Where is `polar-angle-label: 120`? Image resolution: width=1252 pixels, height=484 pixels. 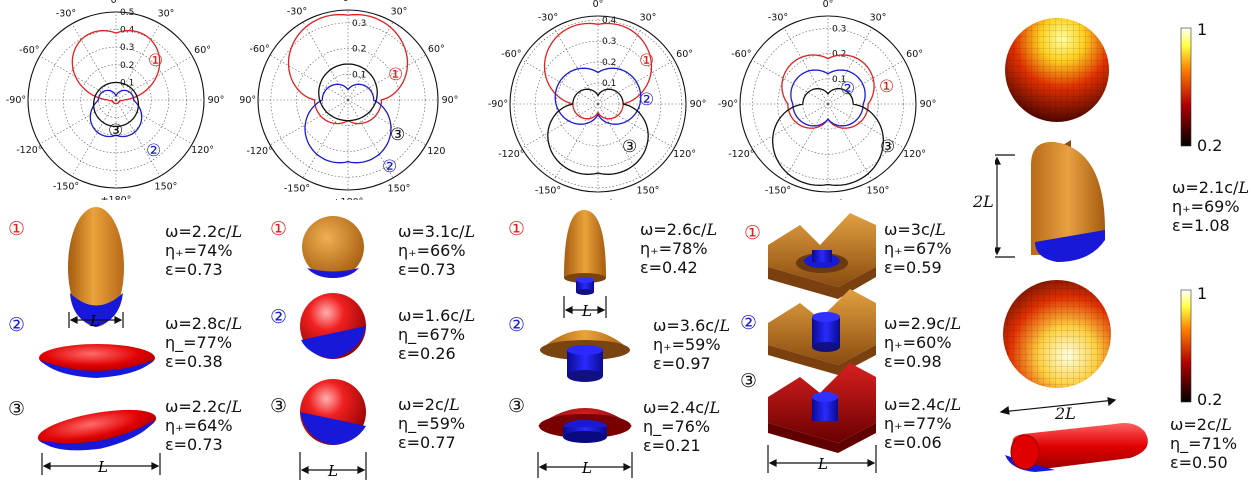 polar-angle-label: 120 is located at coordinates (436, 151).